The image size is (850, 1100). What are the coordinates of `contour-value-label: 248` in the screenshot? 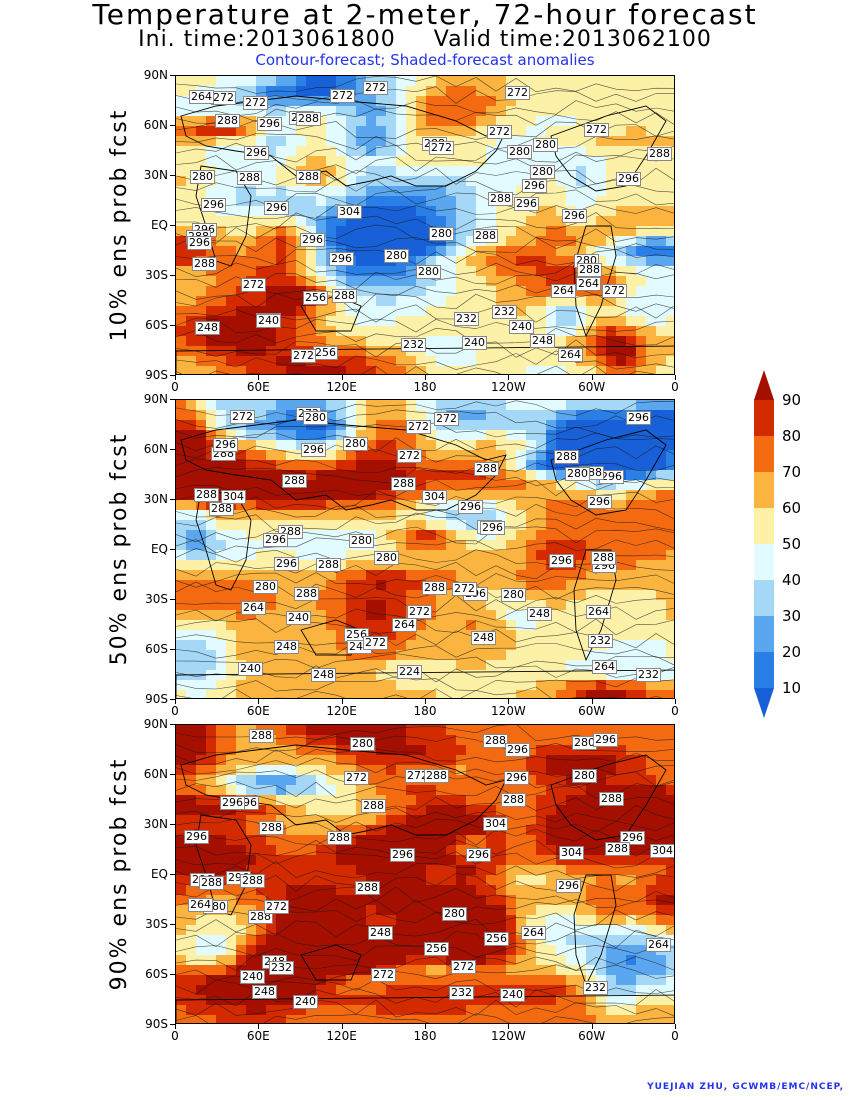 It's located at (542, 341).